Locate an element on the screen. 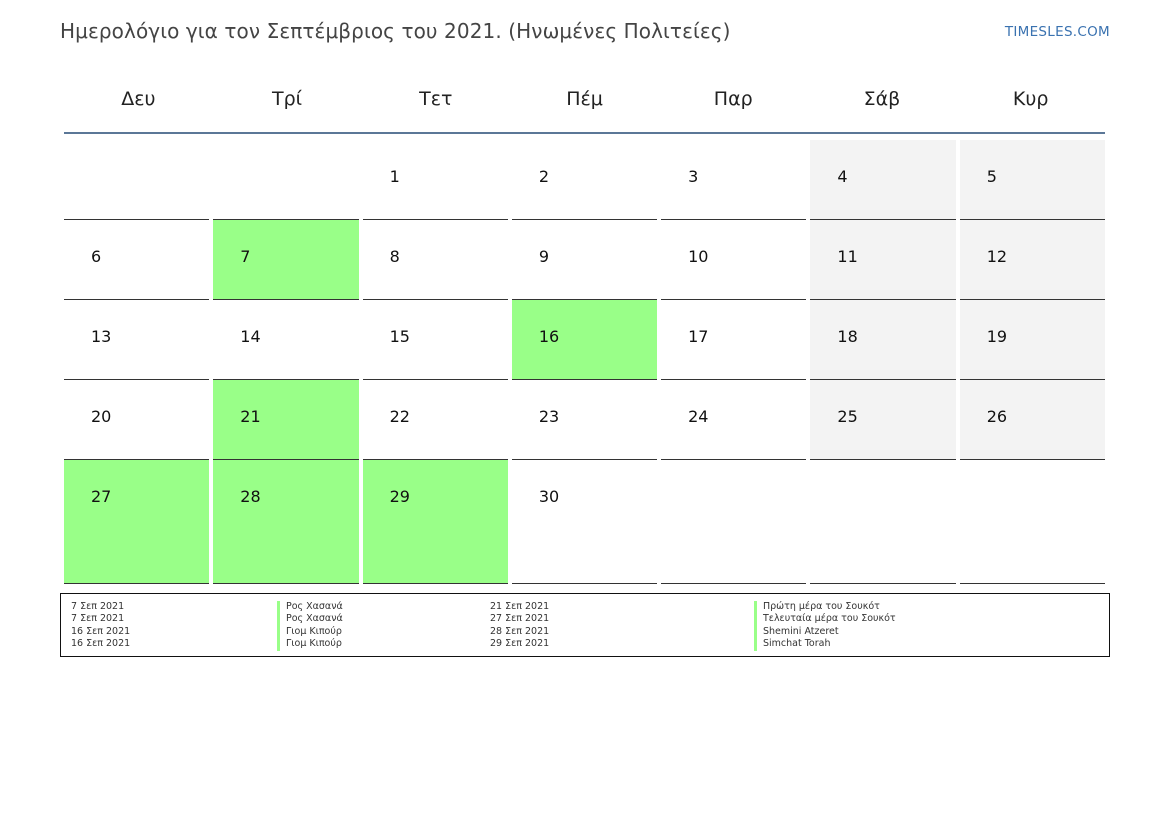  day-cell-holiday: 7 is located at coordinates (286, 260).